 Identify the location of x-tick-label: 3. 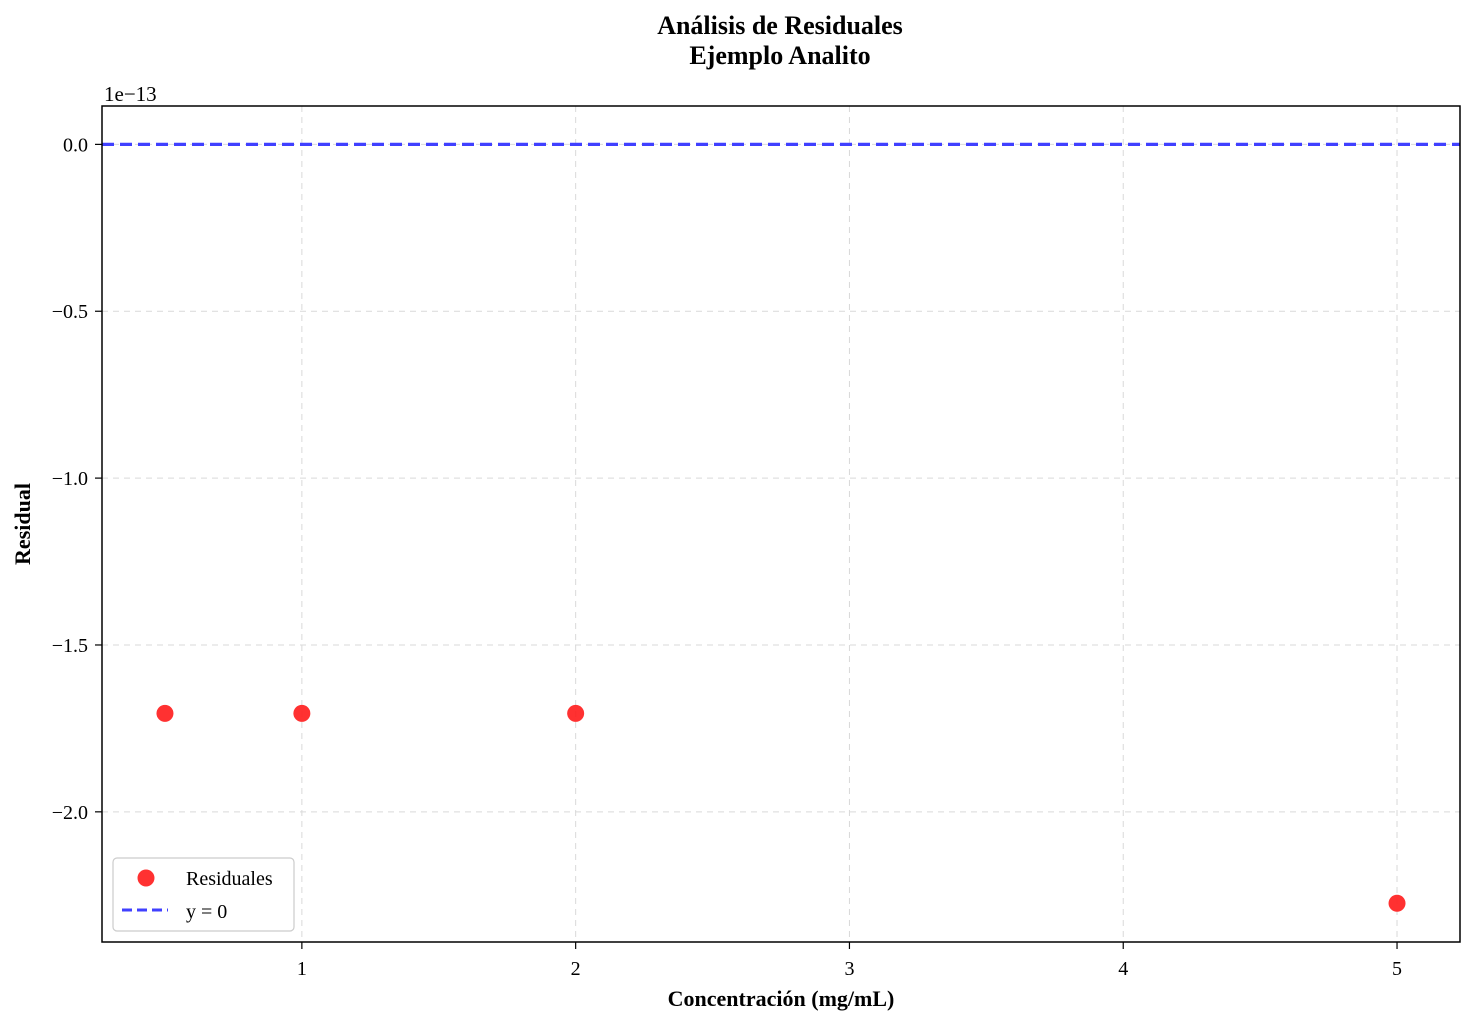
(849, 969).